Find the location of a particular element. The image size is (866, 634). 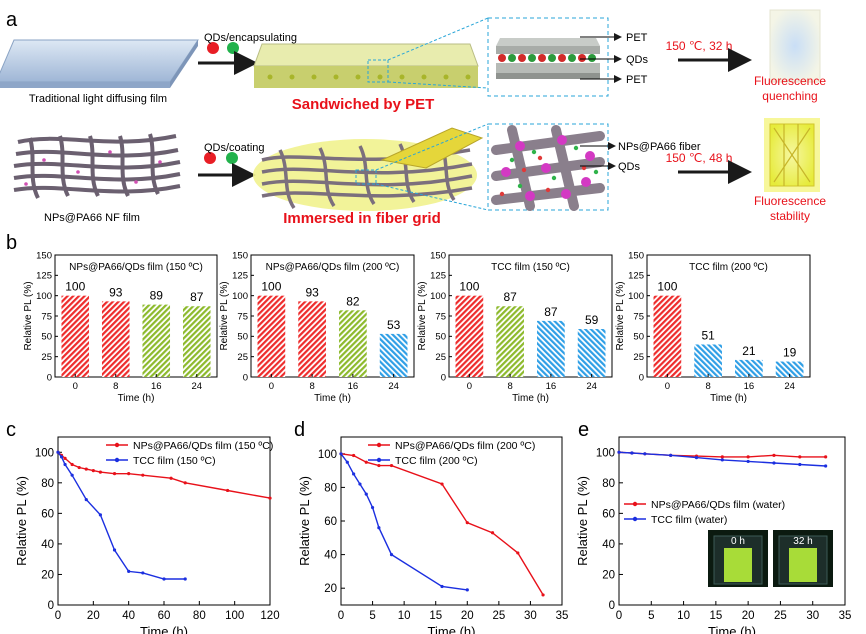

x-tick-label: 20 is located at coordinates (748, 616).